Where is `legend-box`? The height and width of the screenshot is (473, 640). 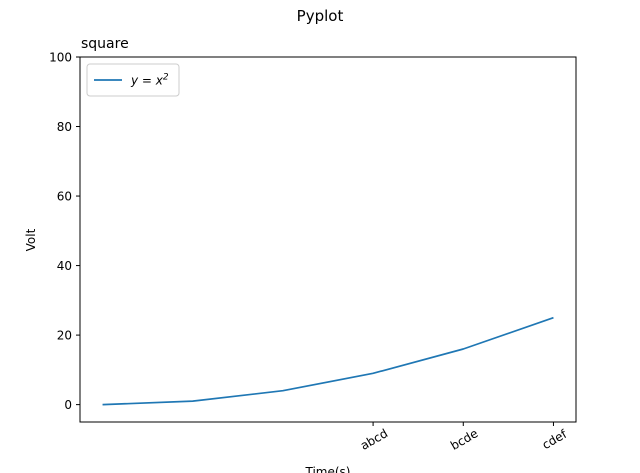 legend-box is located at coordinates (133, 80).